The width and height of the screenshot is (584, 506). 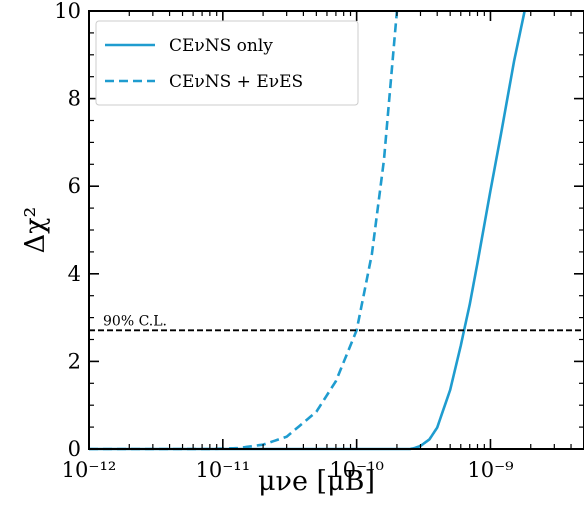 What do you see at coordinates (74, 99) in the screenshot?
I see `y-tick-label: 8` at bounding box center [74, 99].